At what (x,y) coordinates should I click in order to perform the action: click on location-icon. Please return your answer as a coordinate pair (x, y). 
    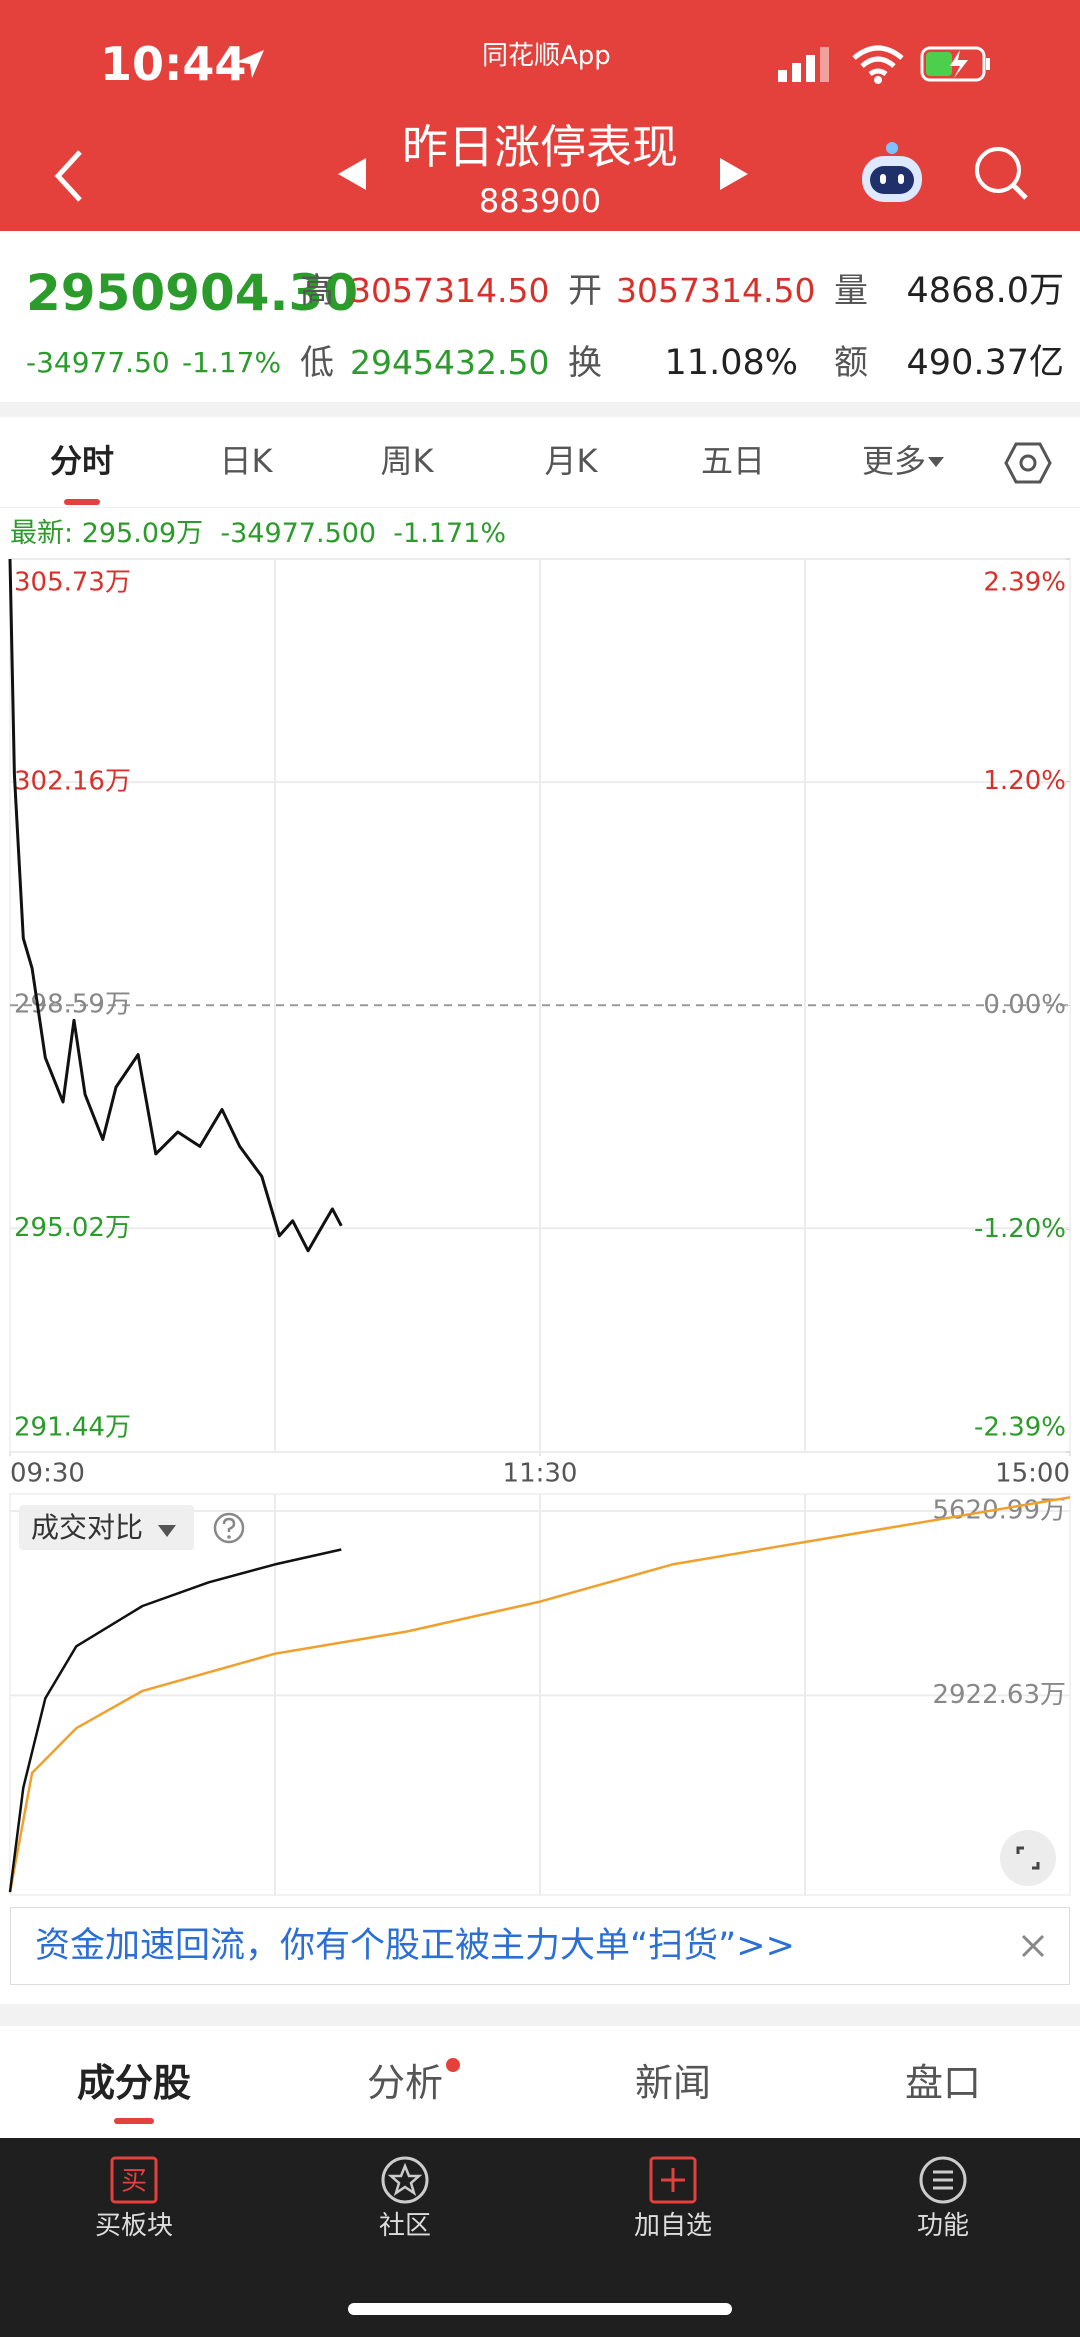
    Looking at the image, I should click on (250, 64).